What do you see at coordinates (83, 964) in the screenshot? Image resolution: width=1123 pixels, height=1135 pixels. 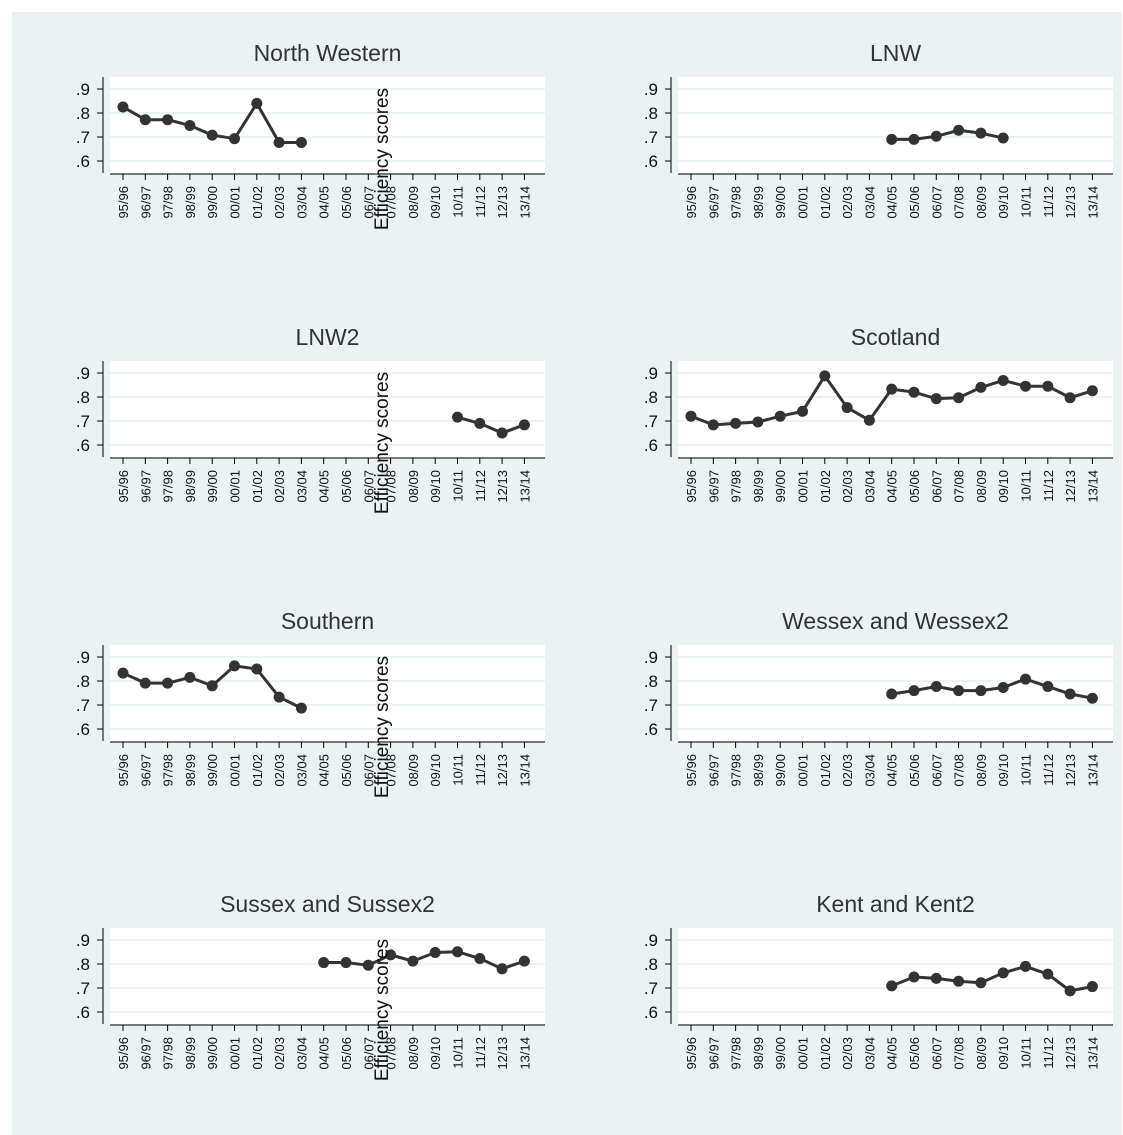 I see `panel-6-ytick-label-2: .8` at bounding box center [83, 964].